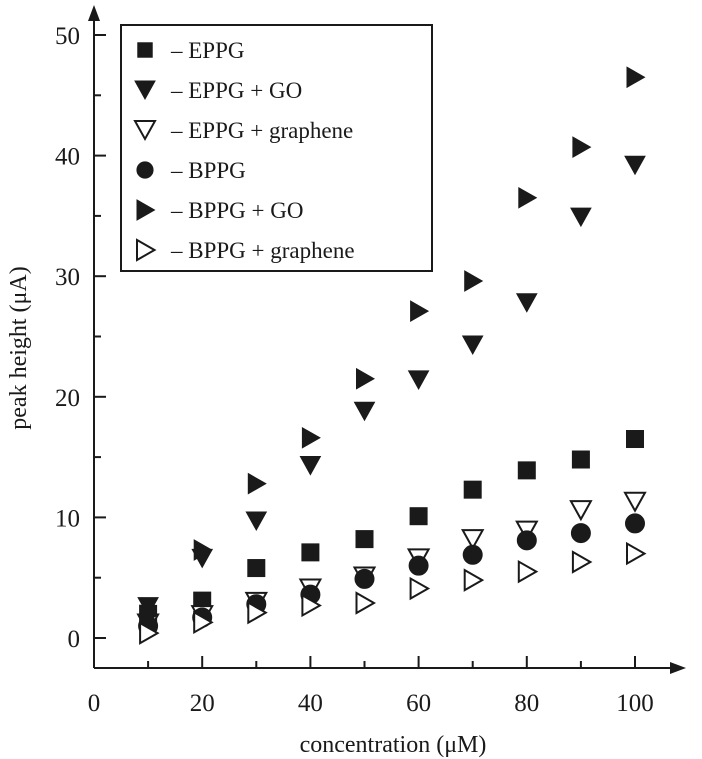 The height and width of the screenshot is (759, 702). I want to click on y-tick-label: 50, so click(67, 36).